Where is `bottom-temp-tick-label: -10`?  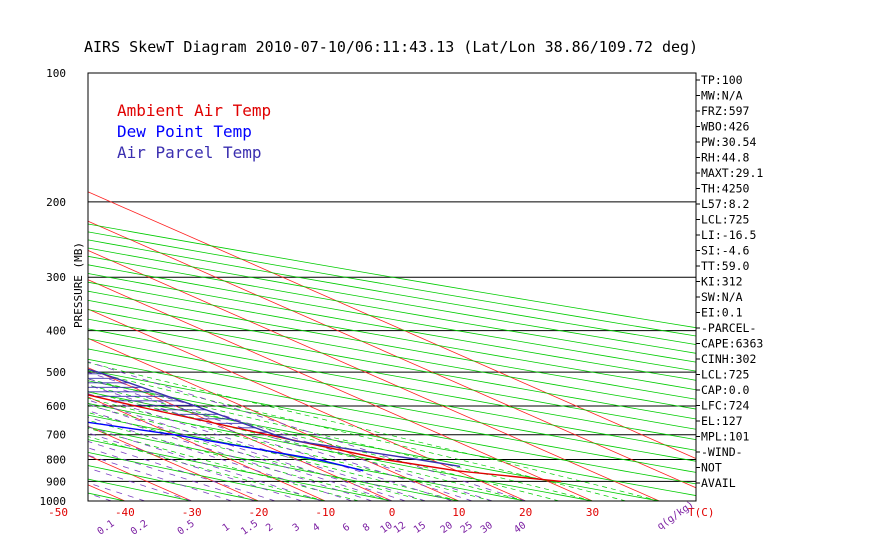 bottom-temp-tick-label: -10 is located at coordinates (325, 512).